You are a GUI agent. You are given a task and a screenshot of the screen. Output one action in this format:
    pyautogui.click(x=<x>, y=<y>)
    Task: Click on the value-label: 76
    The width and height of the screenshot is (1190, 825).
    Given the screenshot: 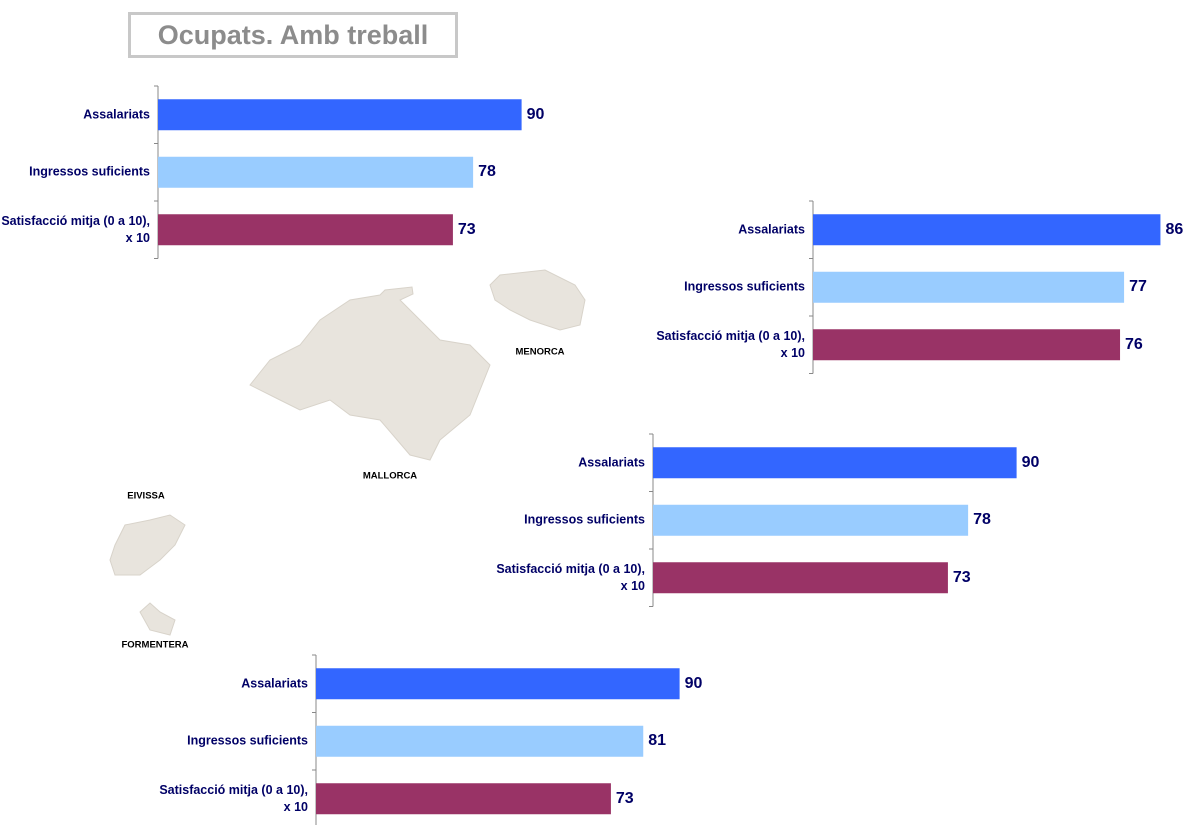 What is the action you would take?
    pyautogui.click(x=1134, y=344)
    